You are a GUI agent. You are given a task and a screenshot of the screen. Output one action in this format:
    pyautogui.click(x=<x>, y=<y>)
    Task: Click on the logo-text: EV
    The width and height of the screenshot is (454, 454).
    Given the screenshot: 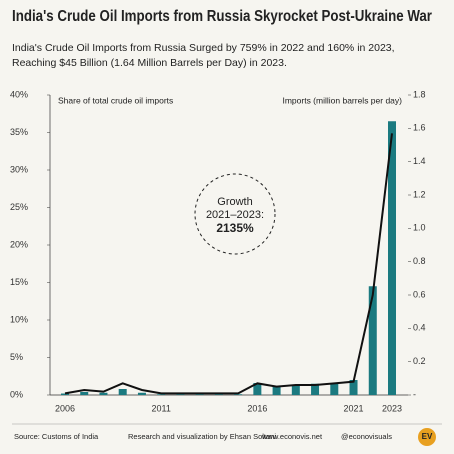 What is the action you would take?
    pyautogui.click(x=427, y=436)
    